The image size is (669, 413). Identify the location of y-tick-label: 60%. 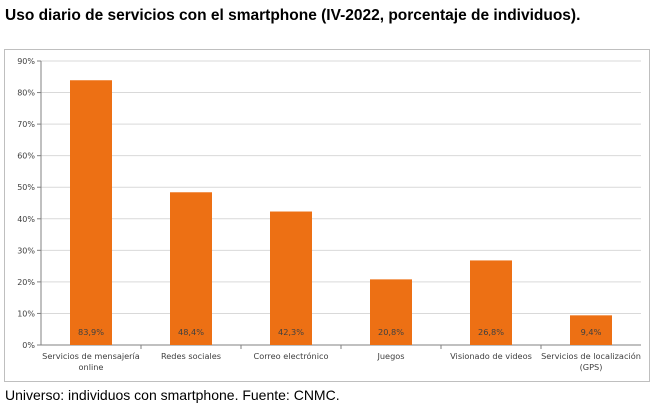
(26, 156).